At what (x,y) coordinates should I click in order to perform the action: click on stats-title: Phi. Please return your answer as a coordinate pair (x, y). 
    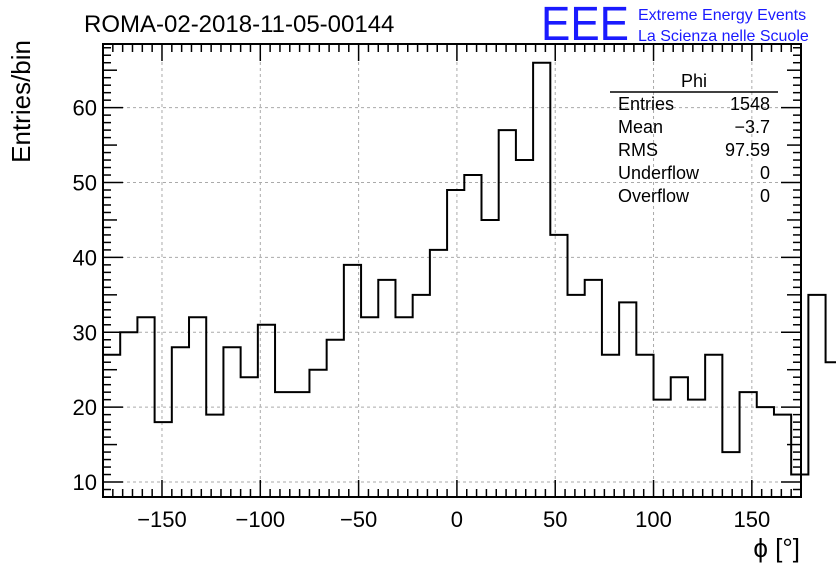
    Looking at the image, I should click on (694, 81).